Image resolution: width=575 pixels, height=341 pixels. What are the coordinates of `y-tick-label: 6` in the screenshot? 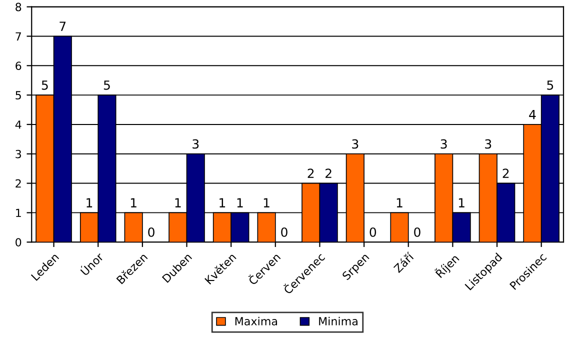 It's located at (19, 66).